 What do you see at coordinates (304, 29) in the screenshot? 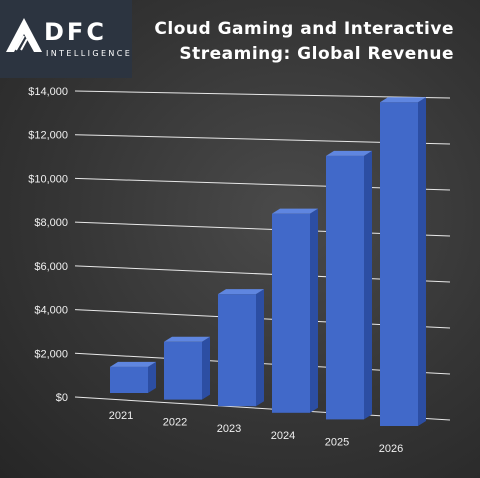
I see `chart-title-line-1: Cloud Gaming and Interactive` at bounding box center [304, 29].